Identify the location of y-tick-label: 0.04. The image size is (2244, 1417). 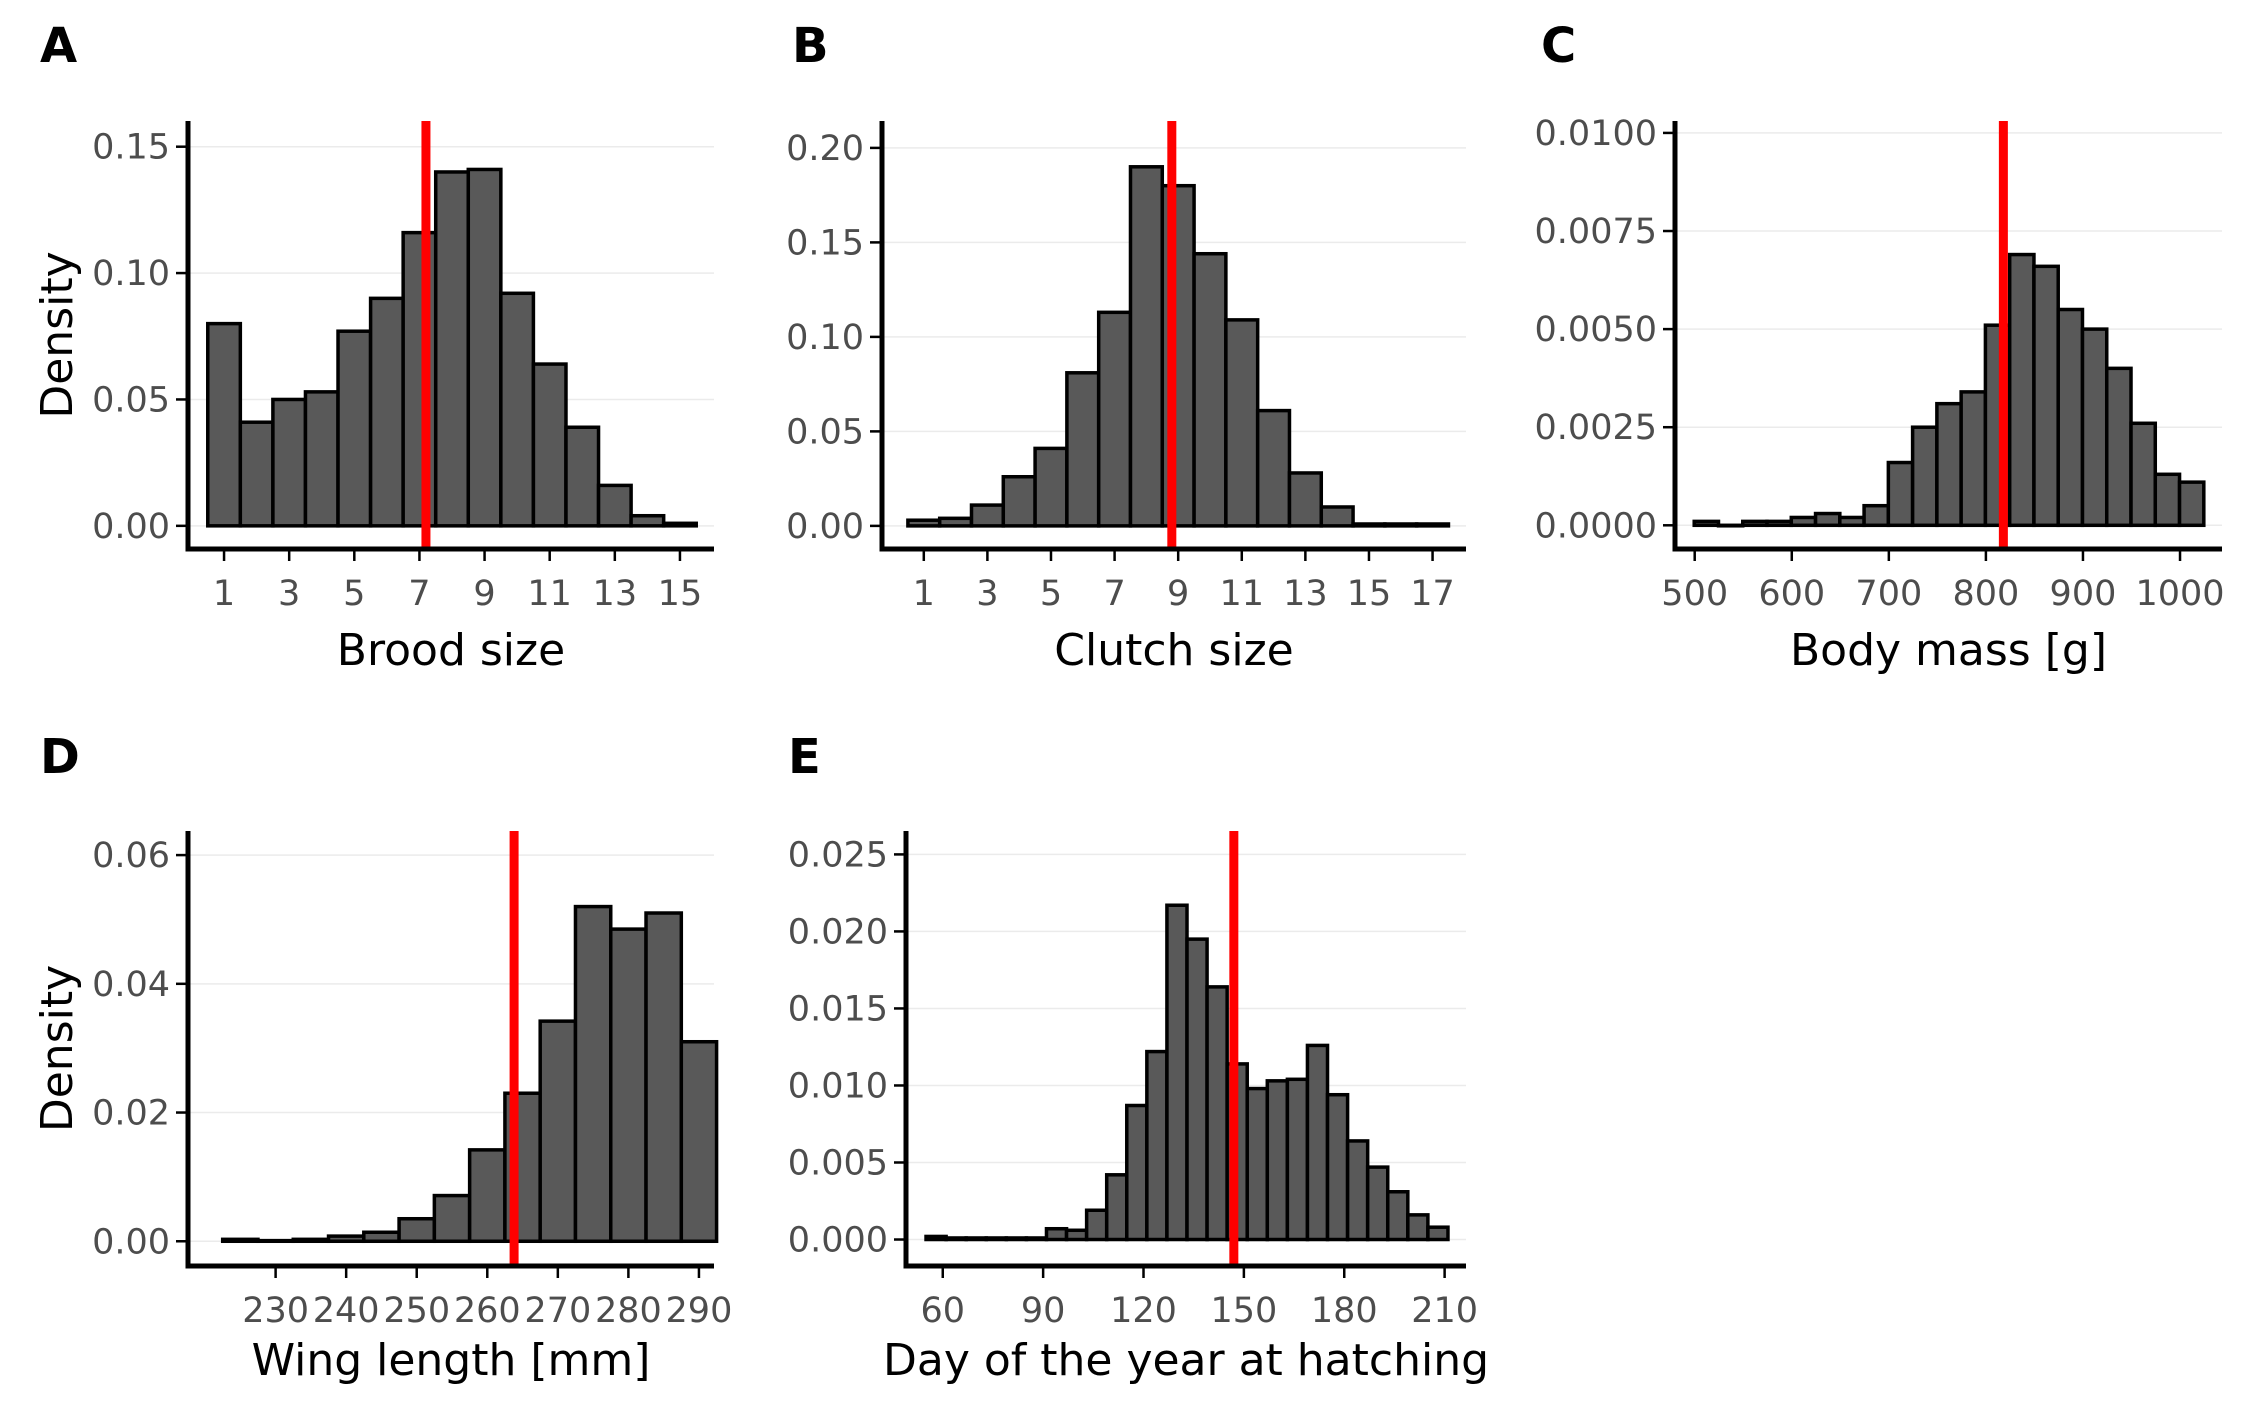
(131, 985).